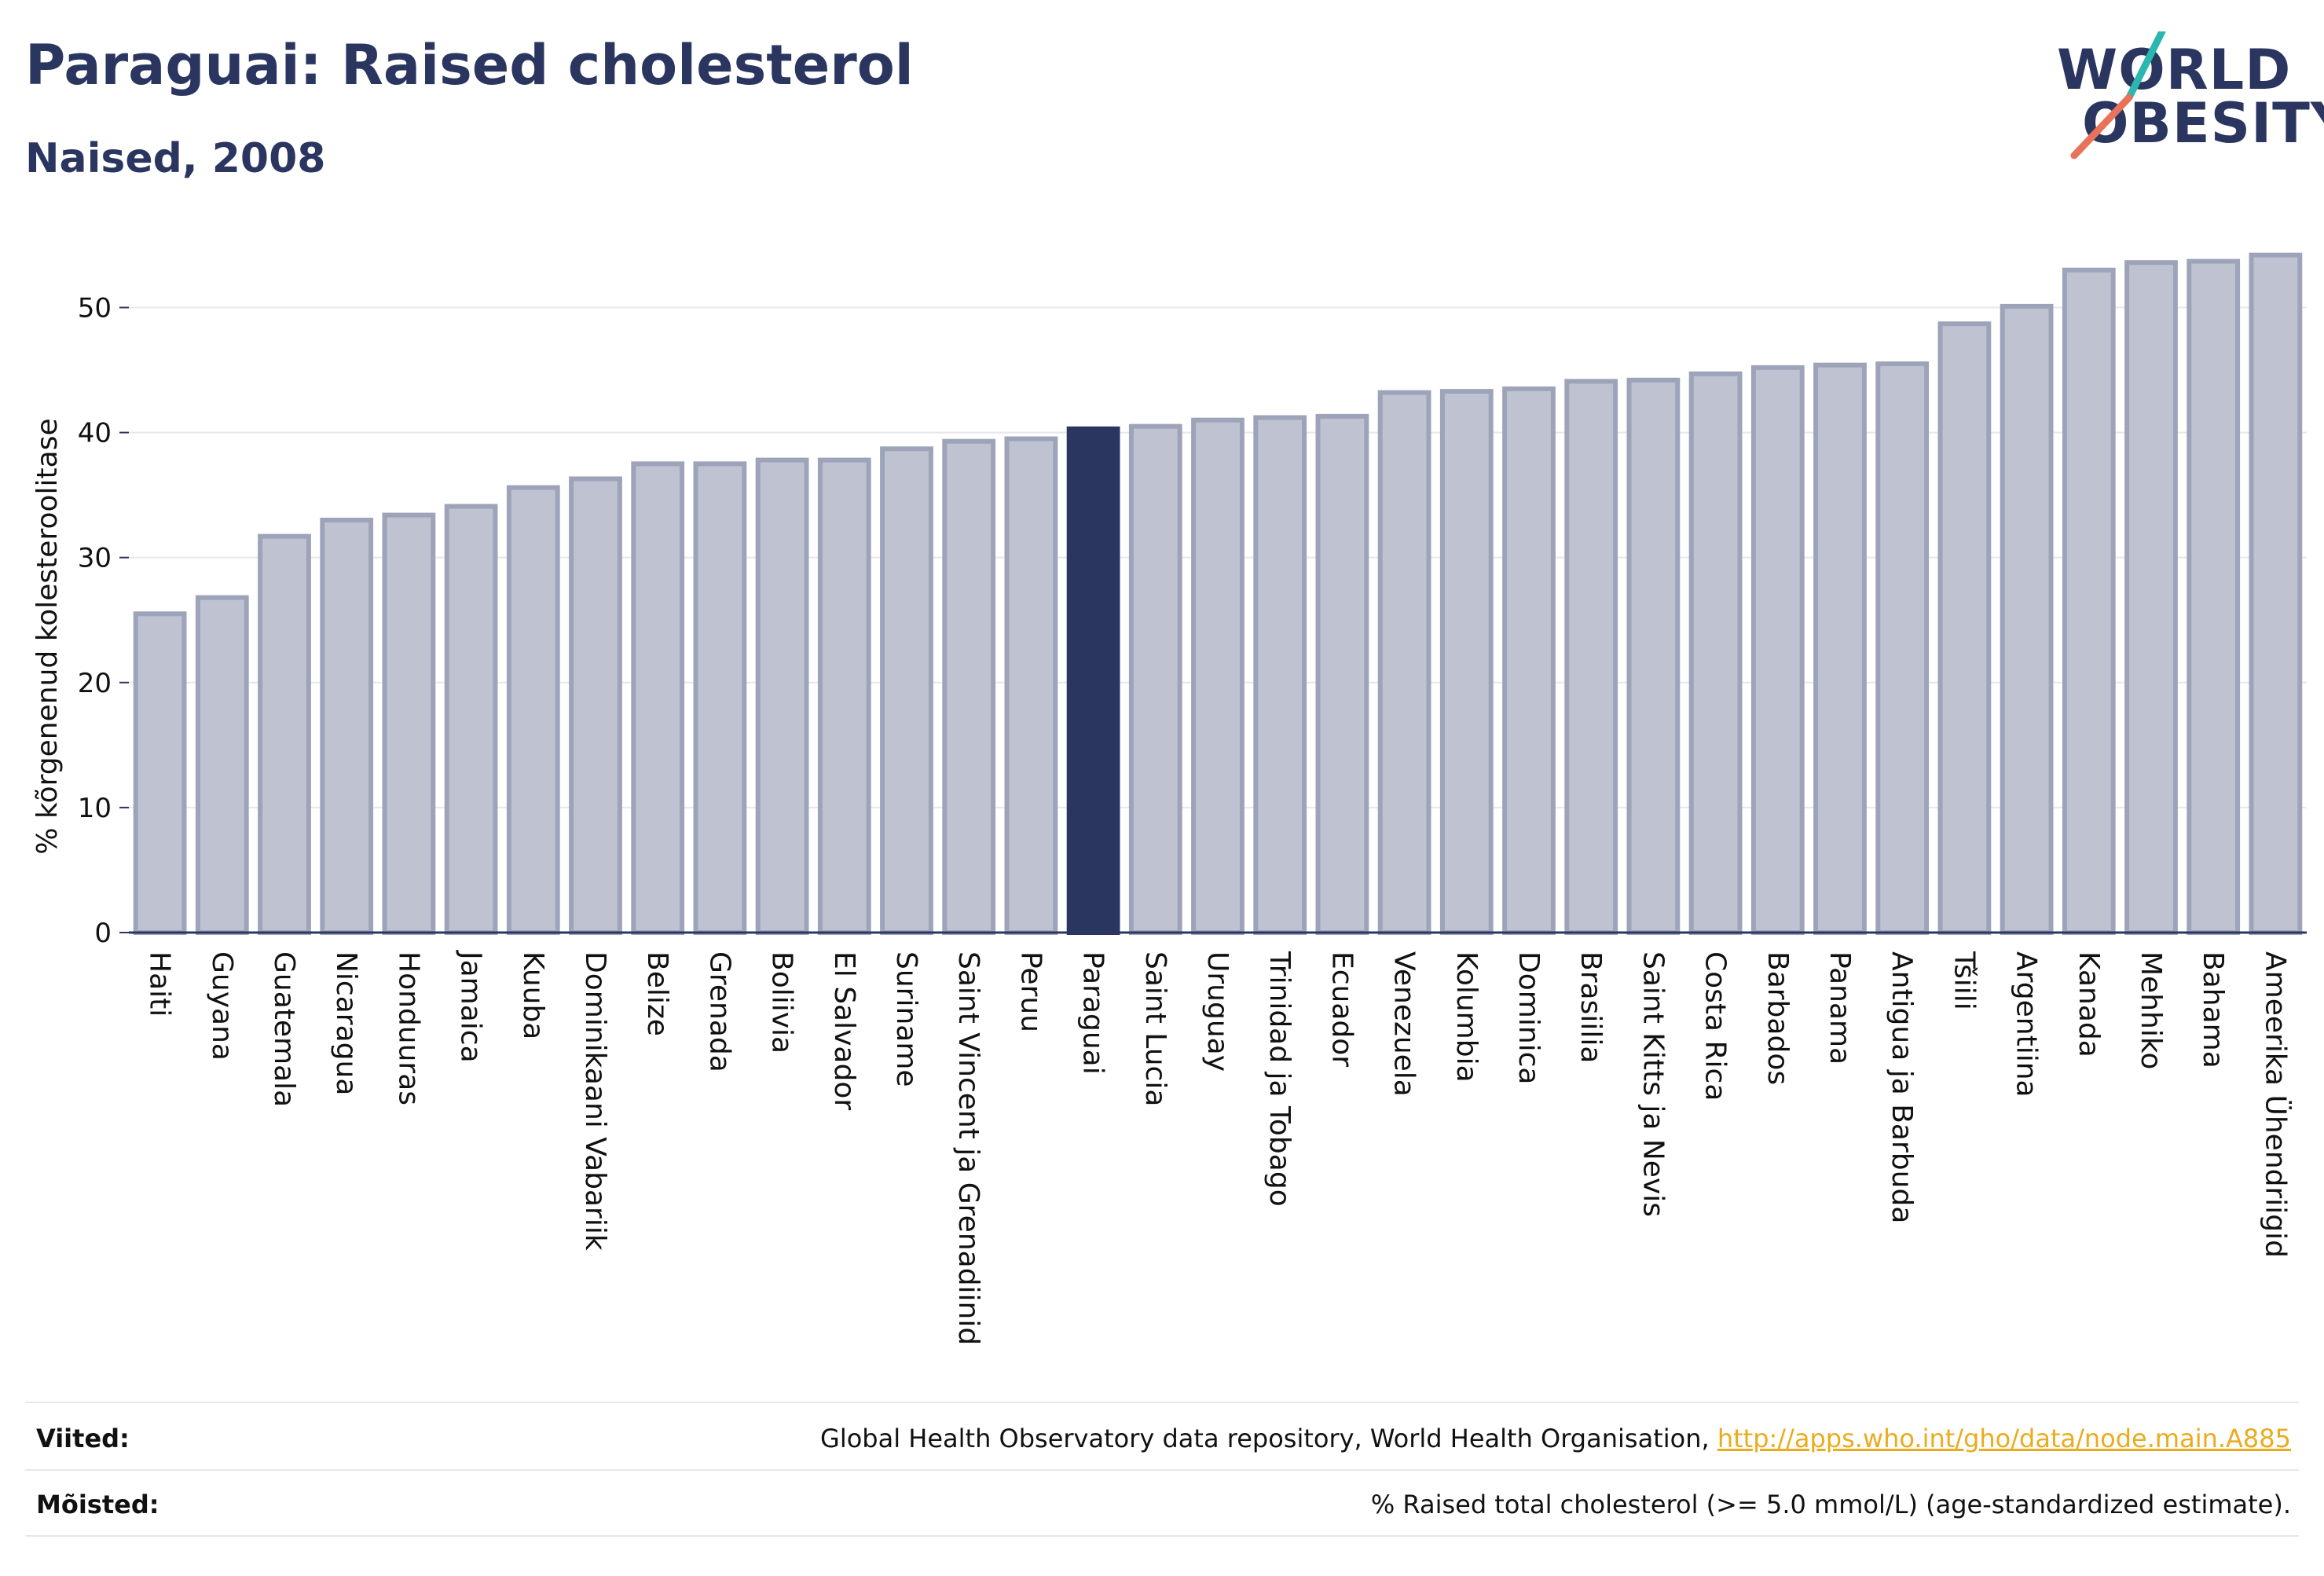  Describe the element at coordinates (1280, 675) in the screenshot. I see `bar-trinidad-ja-tobago` at that location.